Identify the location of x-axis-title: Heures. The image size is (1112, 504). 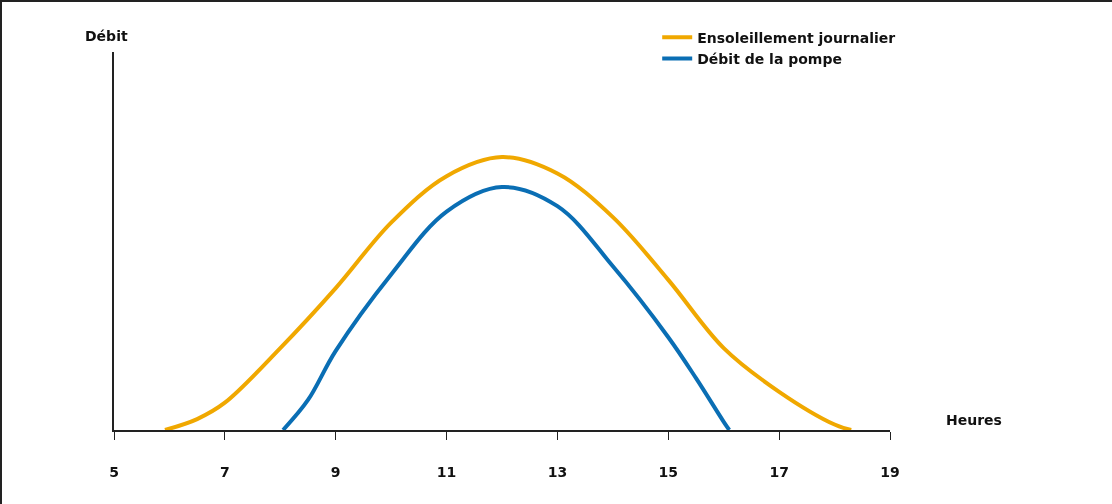
(974, 420).